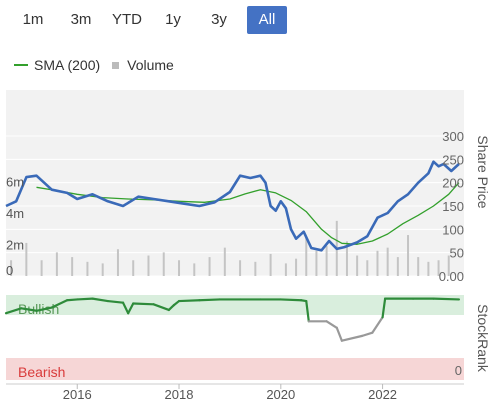 The width and height of the screenshot is (490, 402). What do you see at coordinates (153, 21) in the screenshot?
I see `range-selector: 1m 3m YTD 1y 3y All` at bounding box center [153, 21].